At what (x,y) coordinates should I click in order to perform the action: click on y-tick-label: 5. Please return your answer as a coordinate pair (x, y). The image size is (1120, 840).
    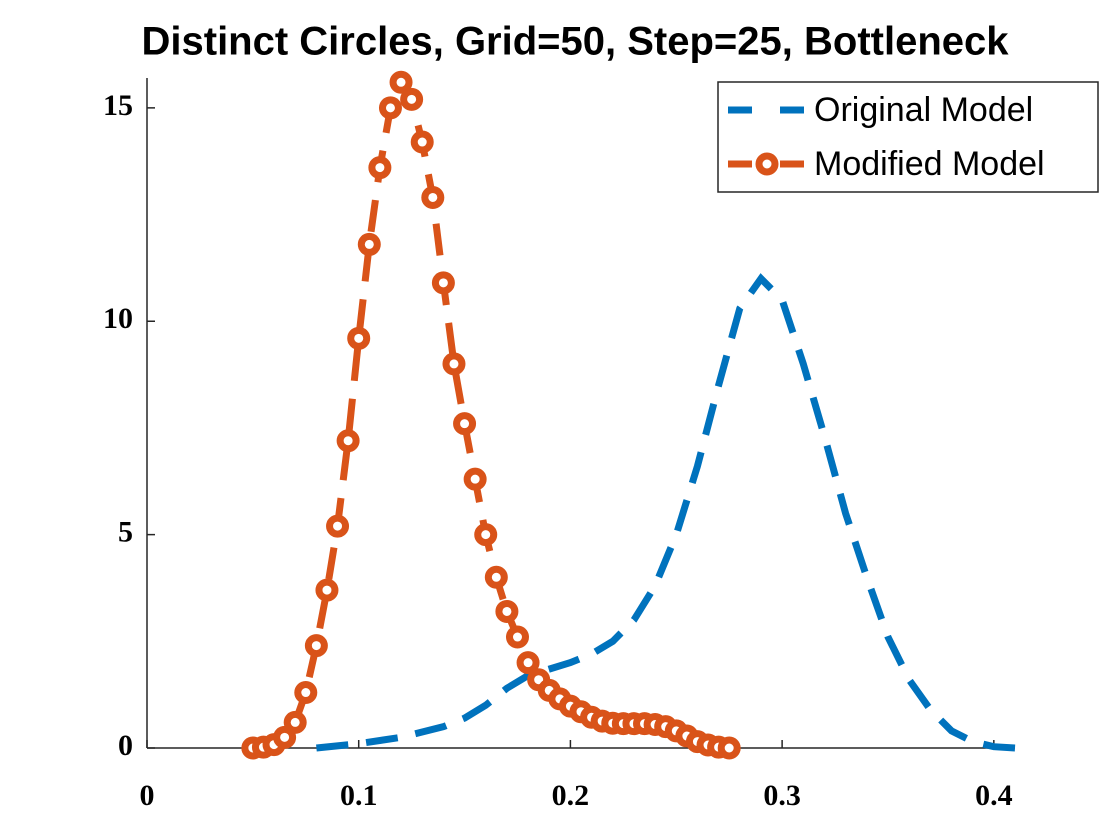
    Looking at the image, I should click on (125, 532).